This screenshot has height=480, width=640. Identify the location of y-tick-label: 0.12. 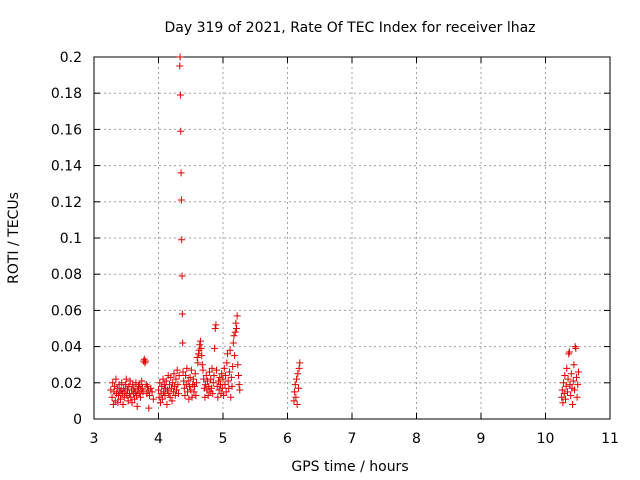
(66, 203).